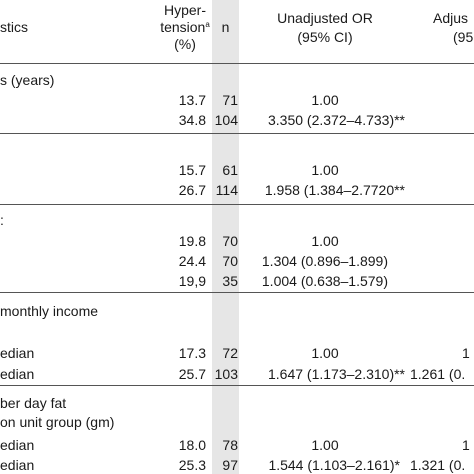 The width and height of the screenshot is (474, 474). What do you see at coordinates (184, 10) in the screenshot?
I see `header-hypertension-line1: Hyper-` at bounding box center [184, 10].